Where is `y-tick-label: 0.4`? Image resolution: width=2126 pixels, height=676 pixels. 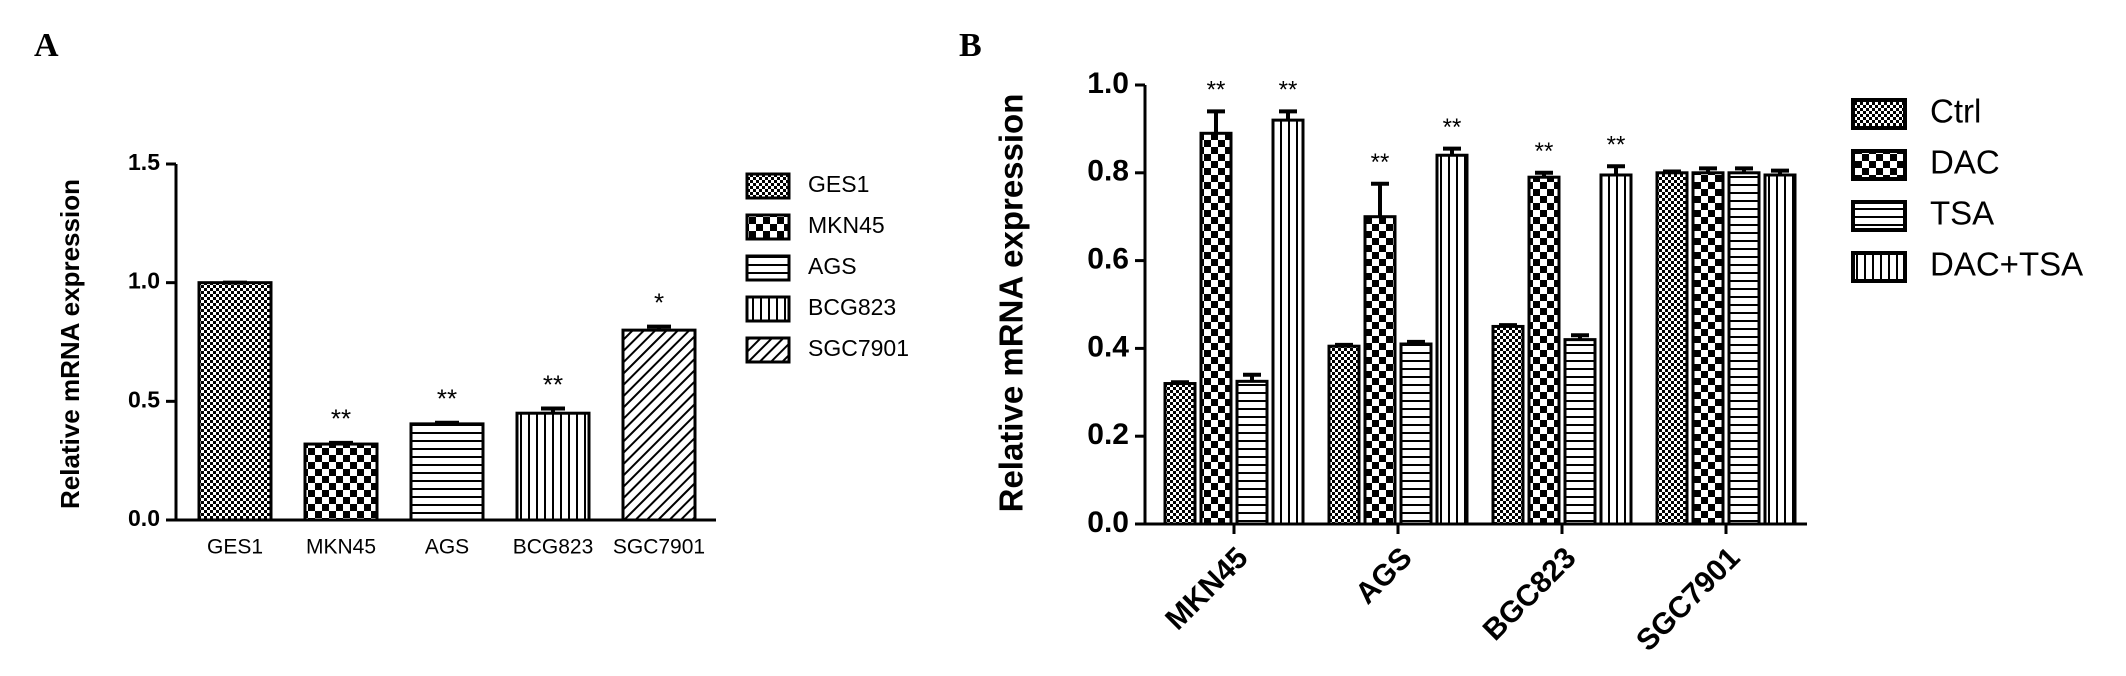
y-tick-label: 0.4 is located at coordinates (1108, 346).